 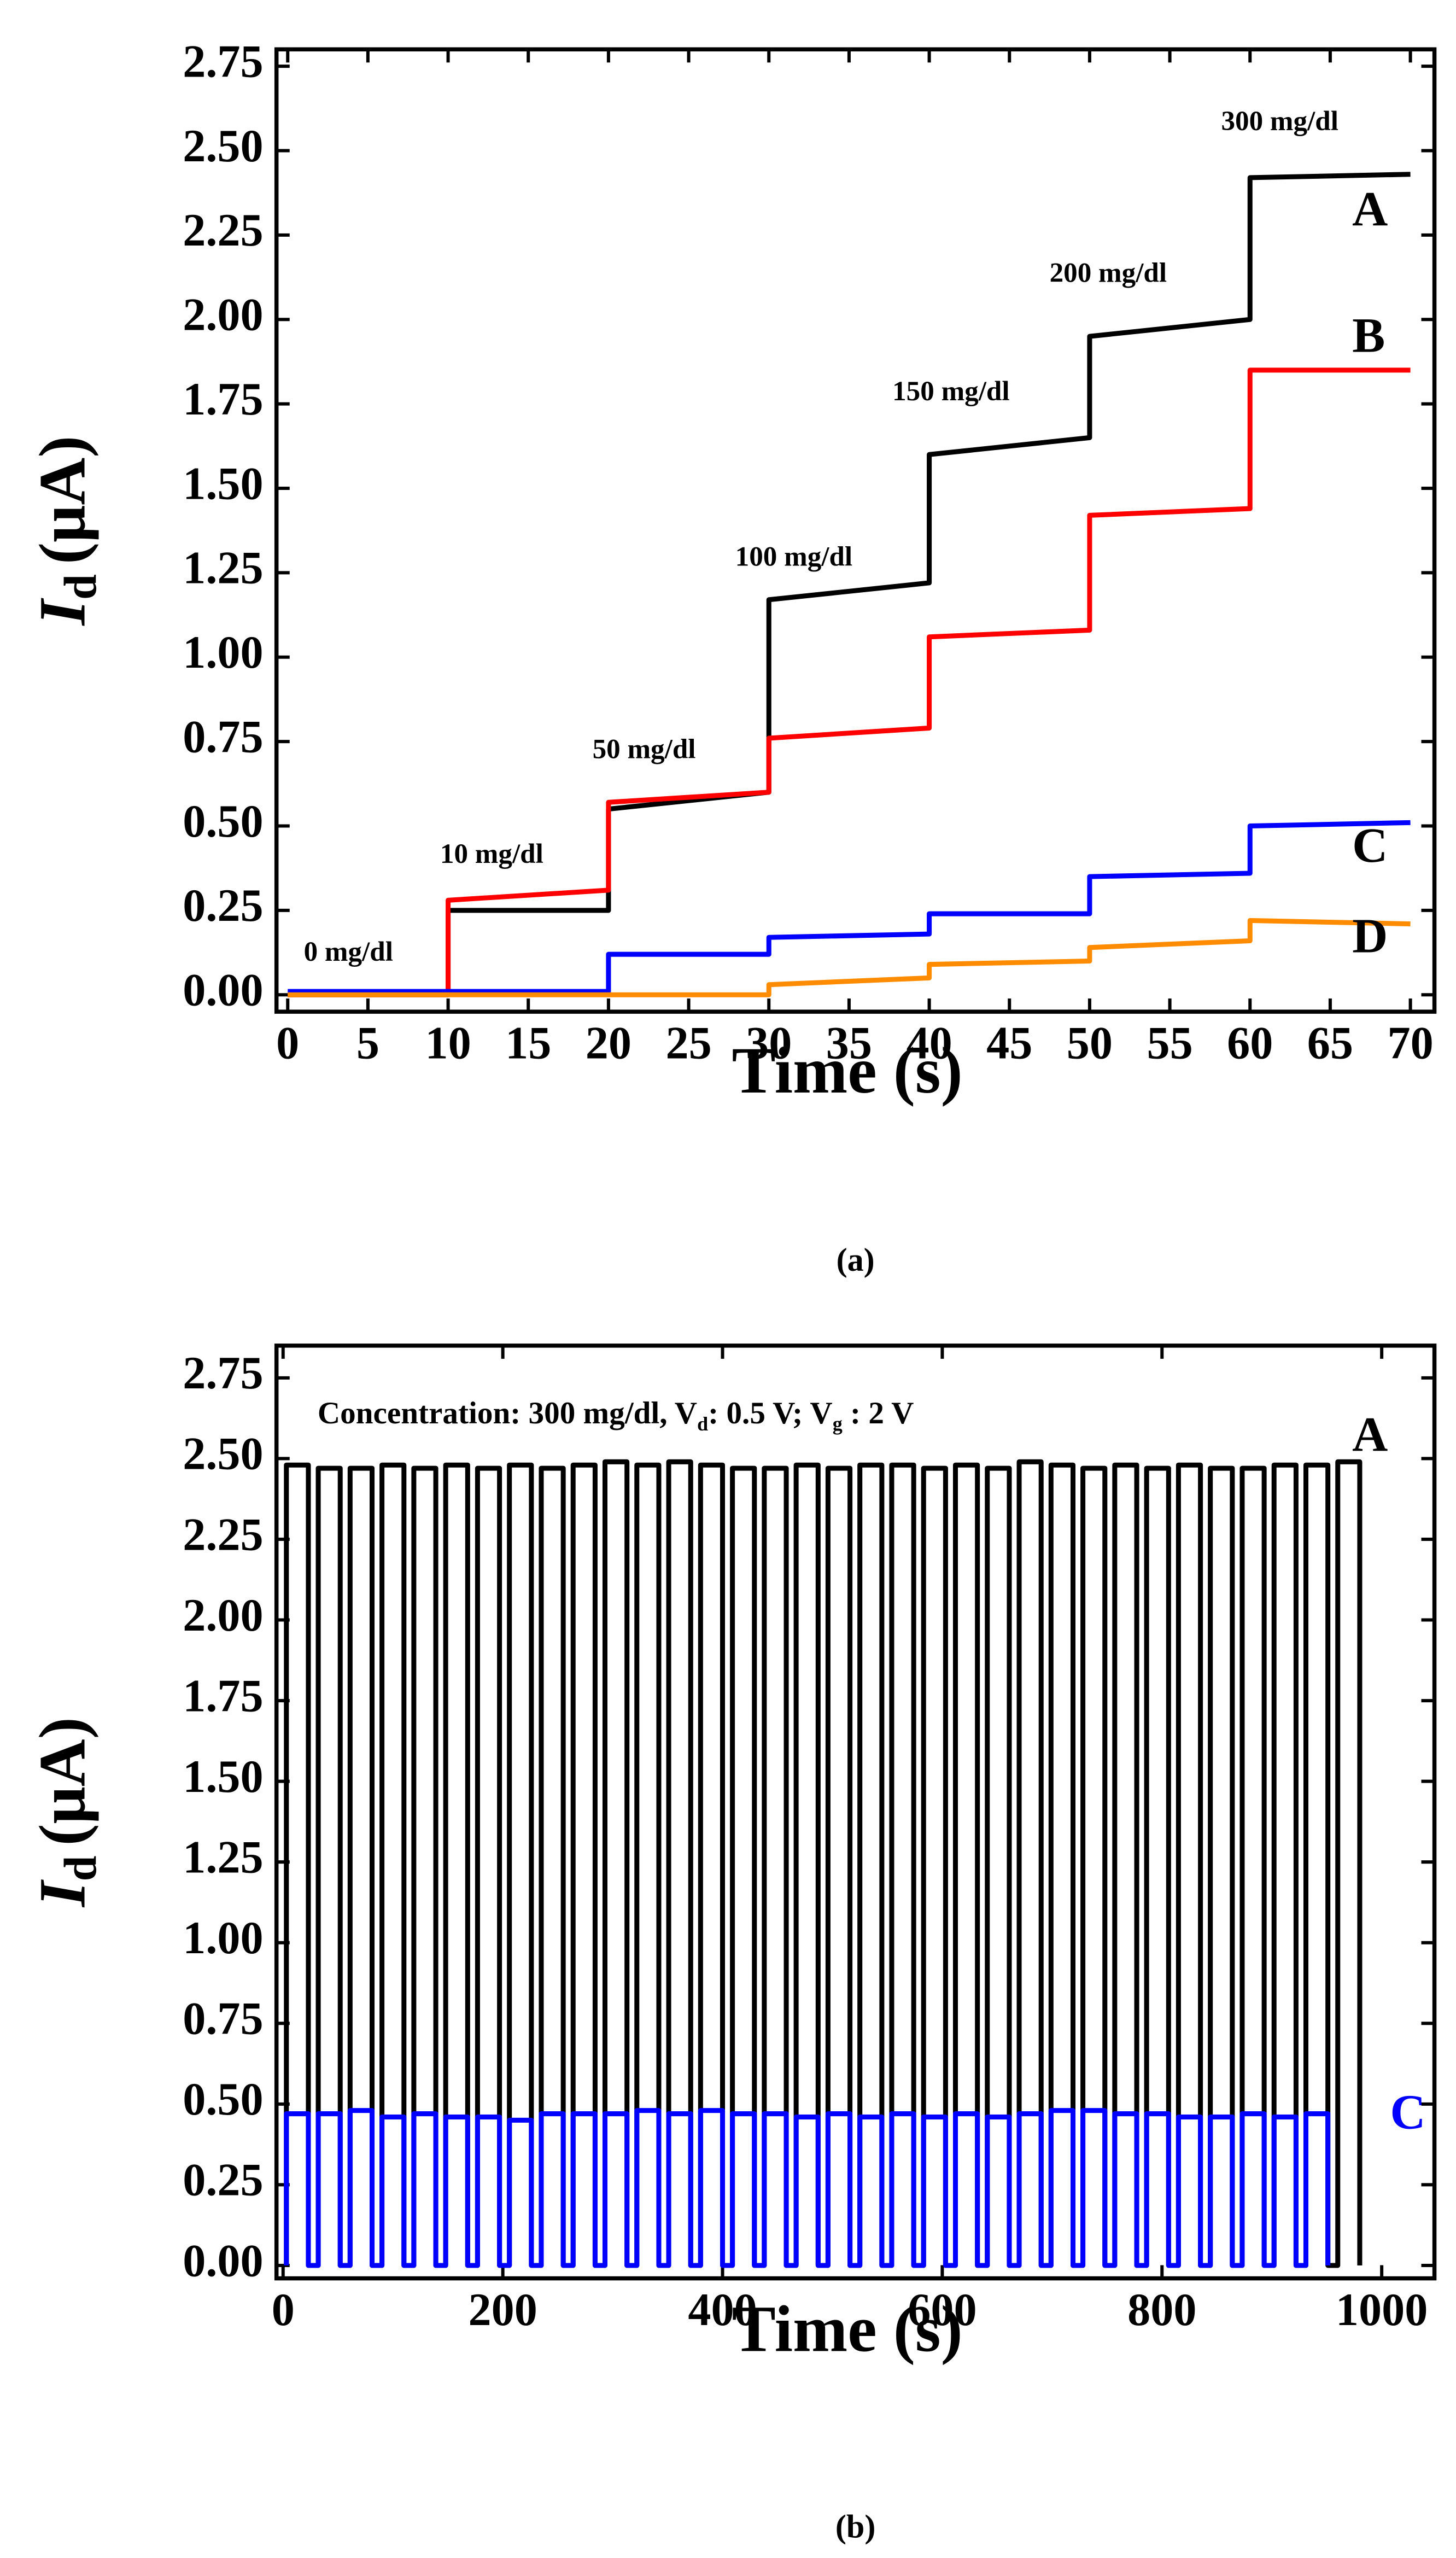 I want to click on x-tick-label: 45, so click(x=1009, y=1043).